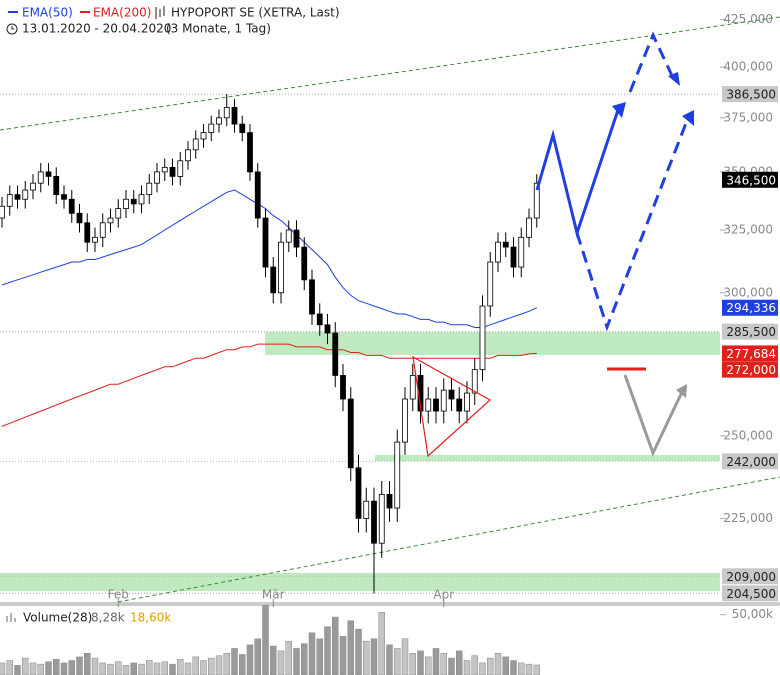 This screenshot has width=780, height=675. Describe the element at coordinates (452, 406) in the screenshot. I see `triangle-pattern` at that location.